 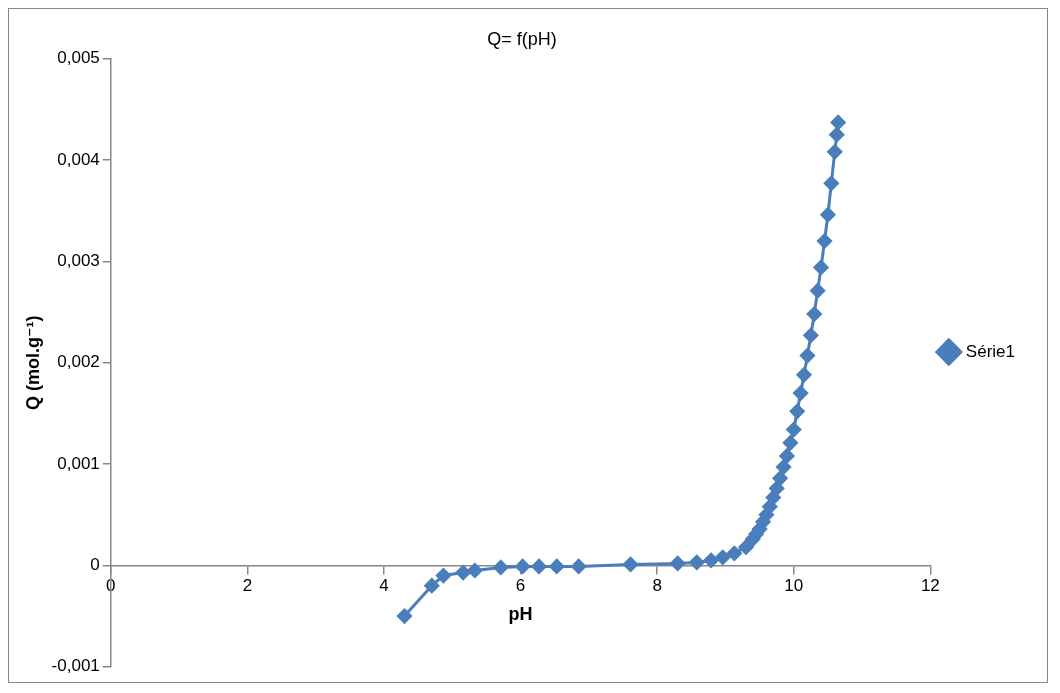 I want to click on legend-label: Série1, so click(x=990, y=351).